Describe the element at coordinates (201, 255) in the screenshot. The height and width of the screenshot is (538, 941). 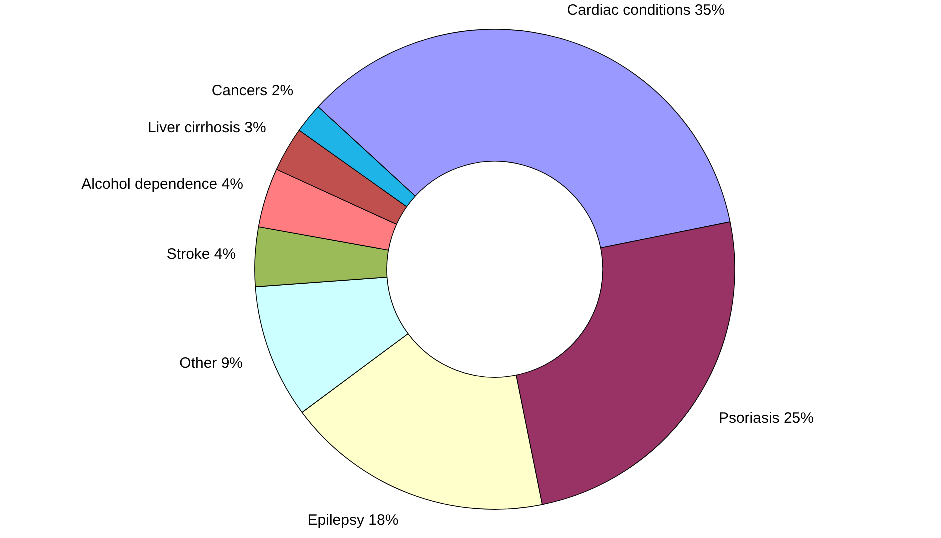
I see `slice-label: Stroke 4%` at that location.